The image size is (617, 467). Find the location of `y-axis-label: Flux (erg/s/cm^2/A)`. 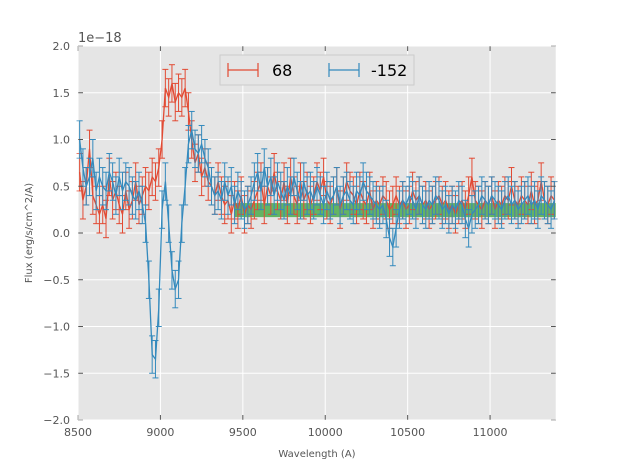

y-axis-label: Flux (erg/s/cm^2/A) is located at coordinates (29, 233).